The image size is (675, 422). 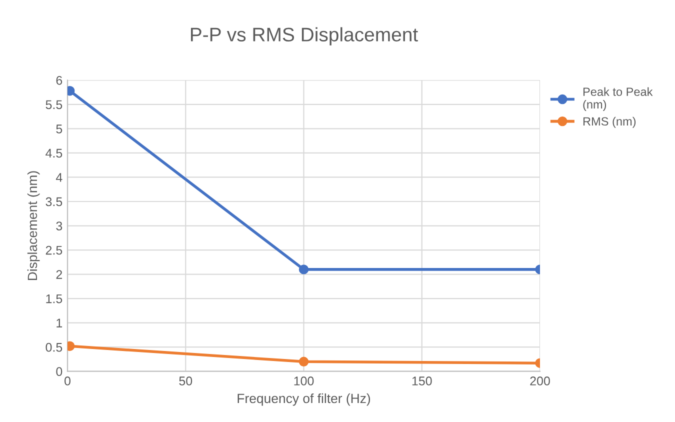 I want to click on x-axis-title: Frequency of filter (Hz), so click(x=304, y=399).